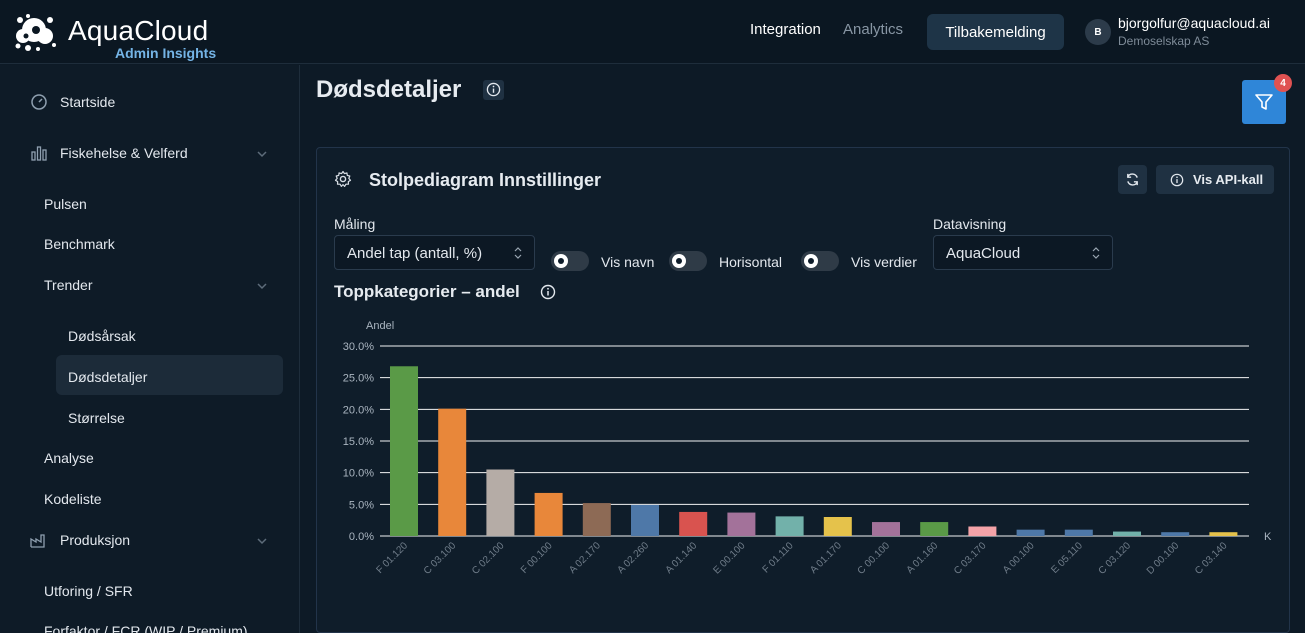 The height and width of the screenshot is (633, 1305). What do you see at coordinates (39, 102) in the screenshot?
I see `gauge-icon` at bounding box center [39, 102].